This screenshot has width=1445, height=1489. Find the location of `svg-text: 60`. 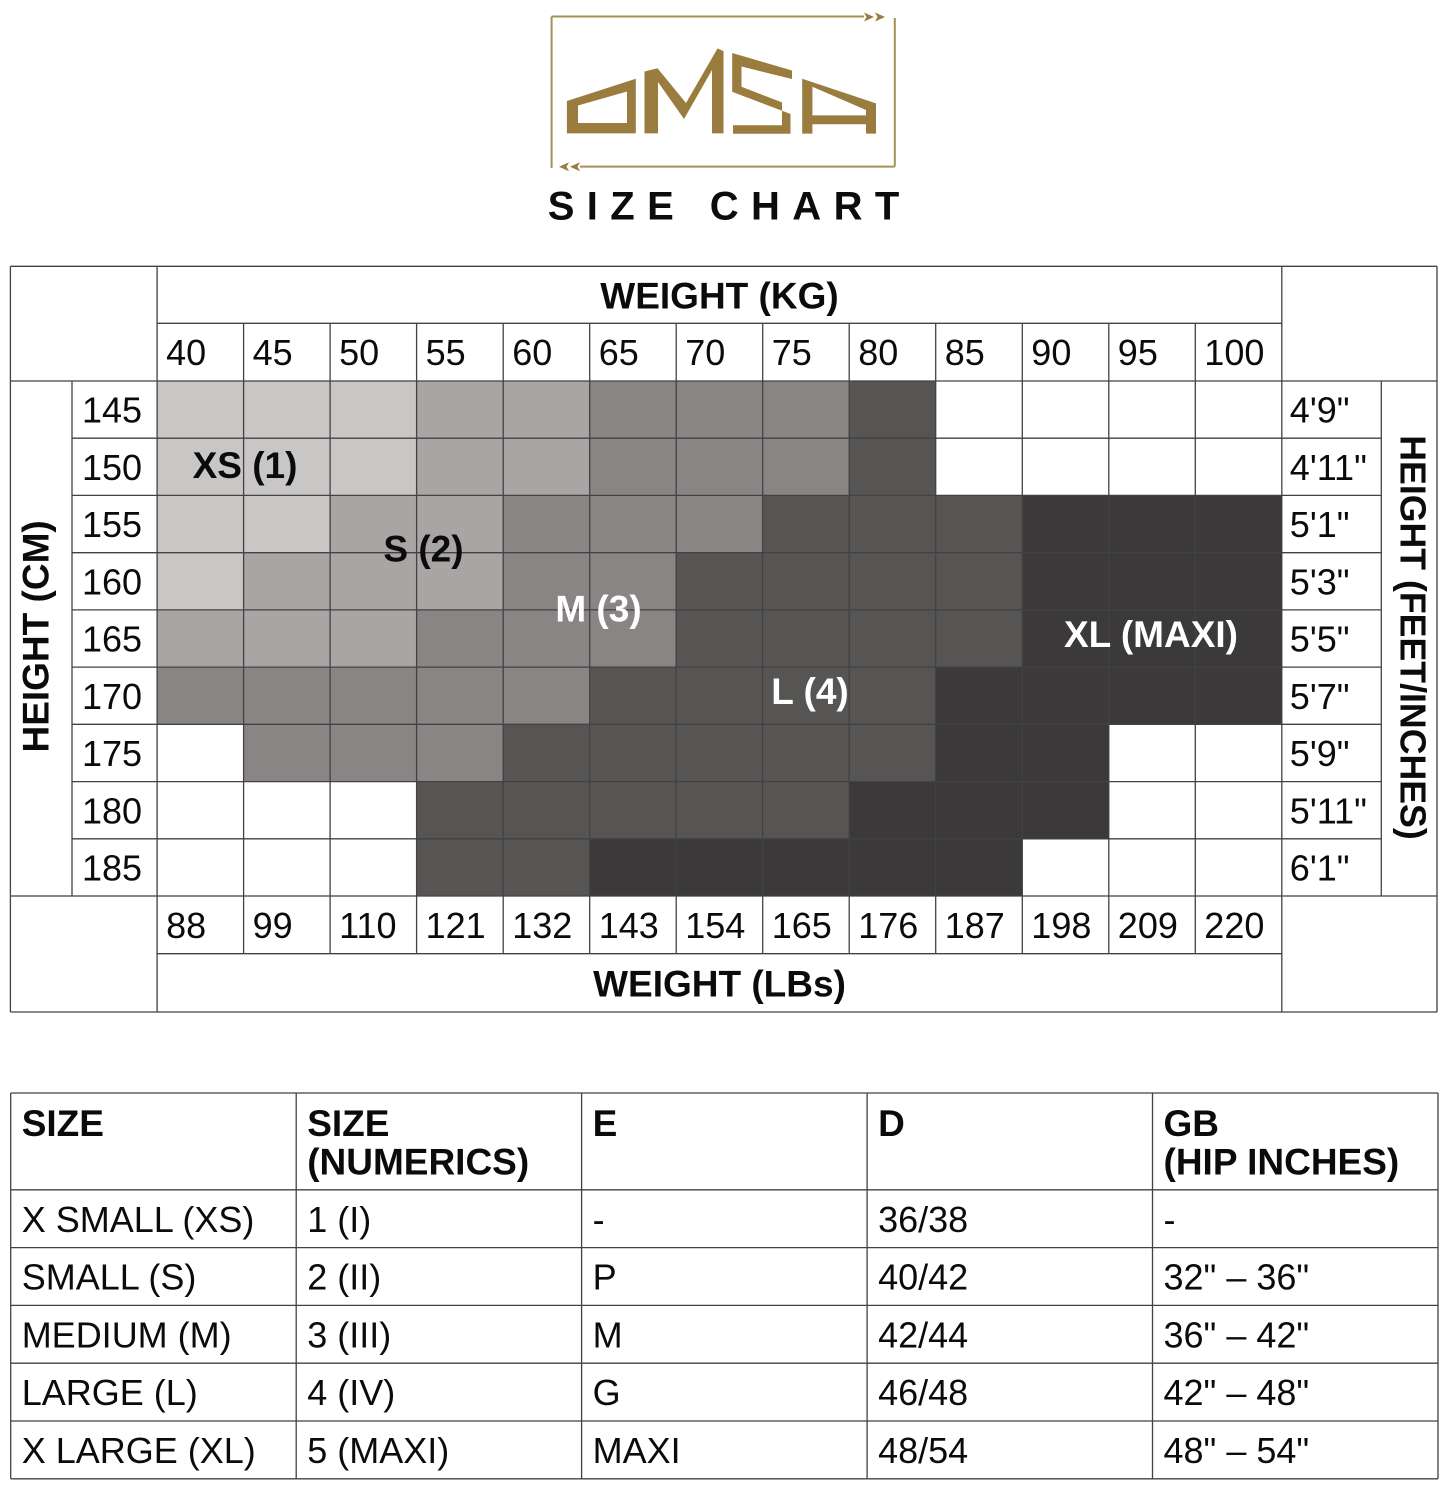

svg-text: 60 is located at coordinates (532, 352).